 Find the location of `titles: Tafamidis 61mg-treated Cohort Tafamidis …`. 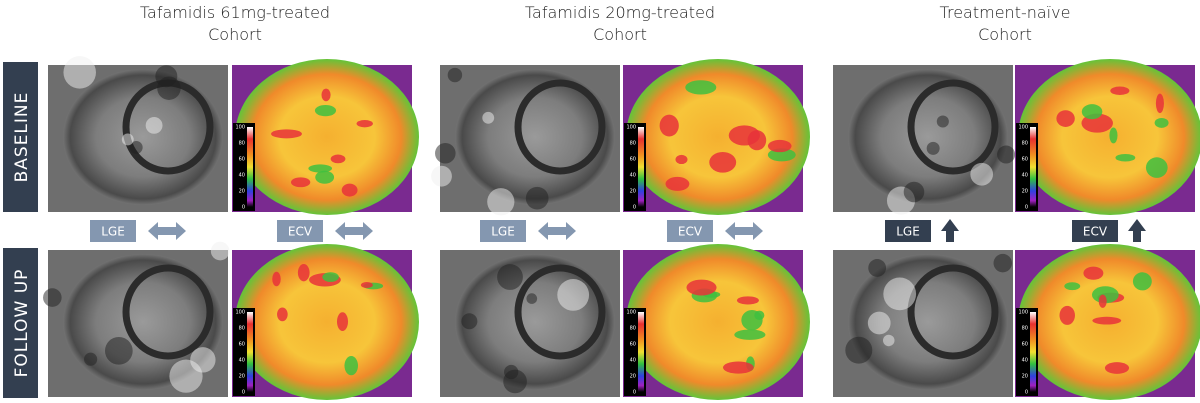

titles: Tafamidis 61mg-treated Cohort Tafamidis … is located at coordinates (605, 23).